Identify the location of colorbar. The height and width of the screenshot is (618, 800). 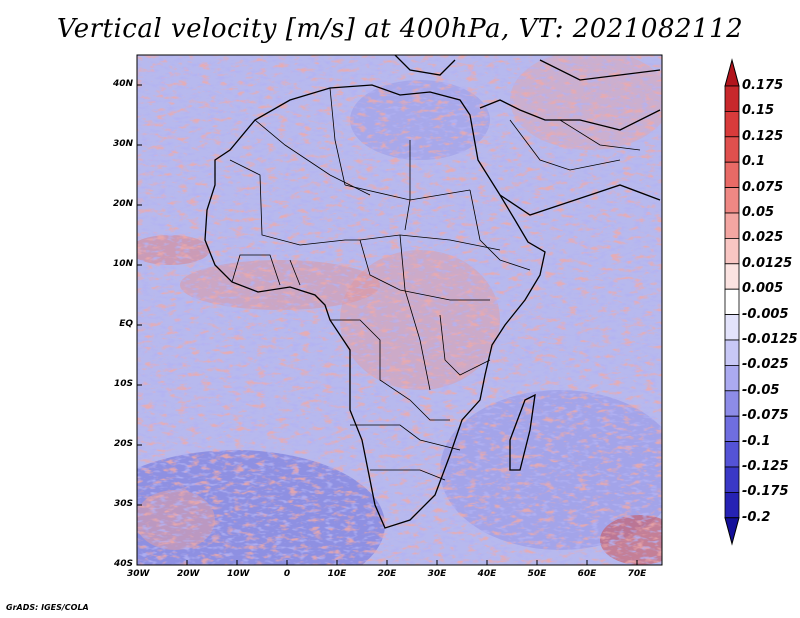
(732, 302).